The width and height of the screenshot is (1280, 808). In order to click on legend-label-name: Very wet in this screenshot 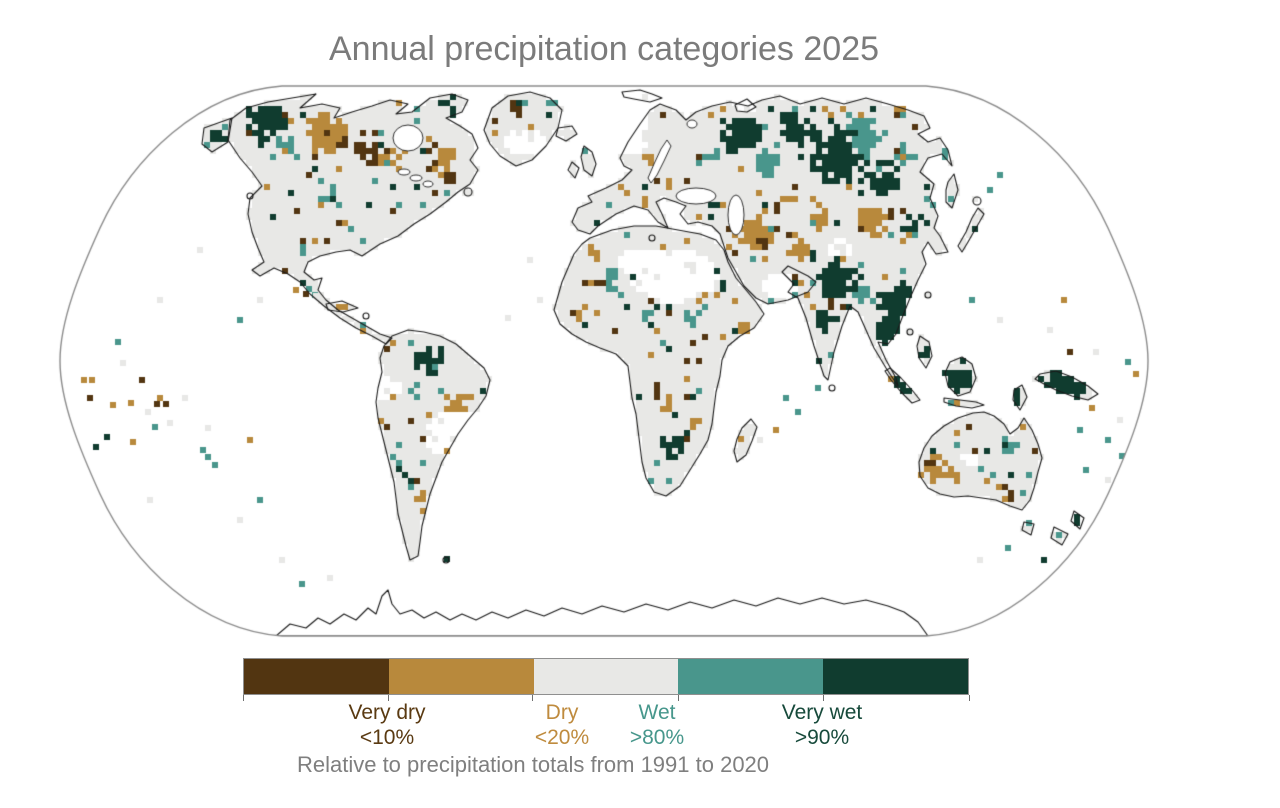, I will do `click(822, 712)`.